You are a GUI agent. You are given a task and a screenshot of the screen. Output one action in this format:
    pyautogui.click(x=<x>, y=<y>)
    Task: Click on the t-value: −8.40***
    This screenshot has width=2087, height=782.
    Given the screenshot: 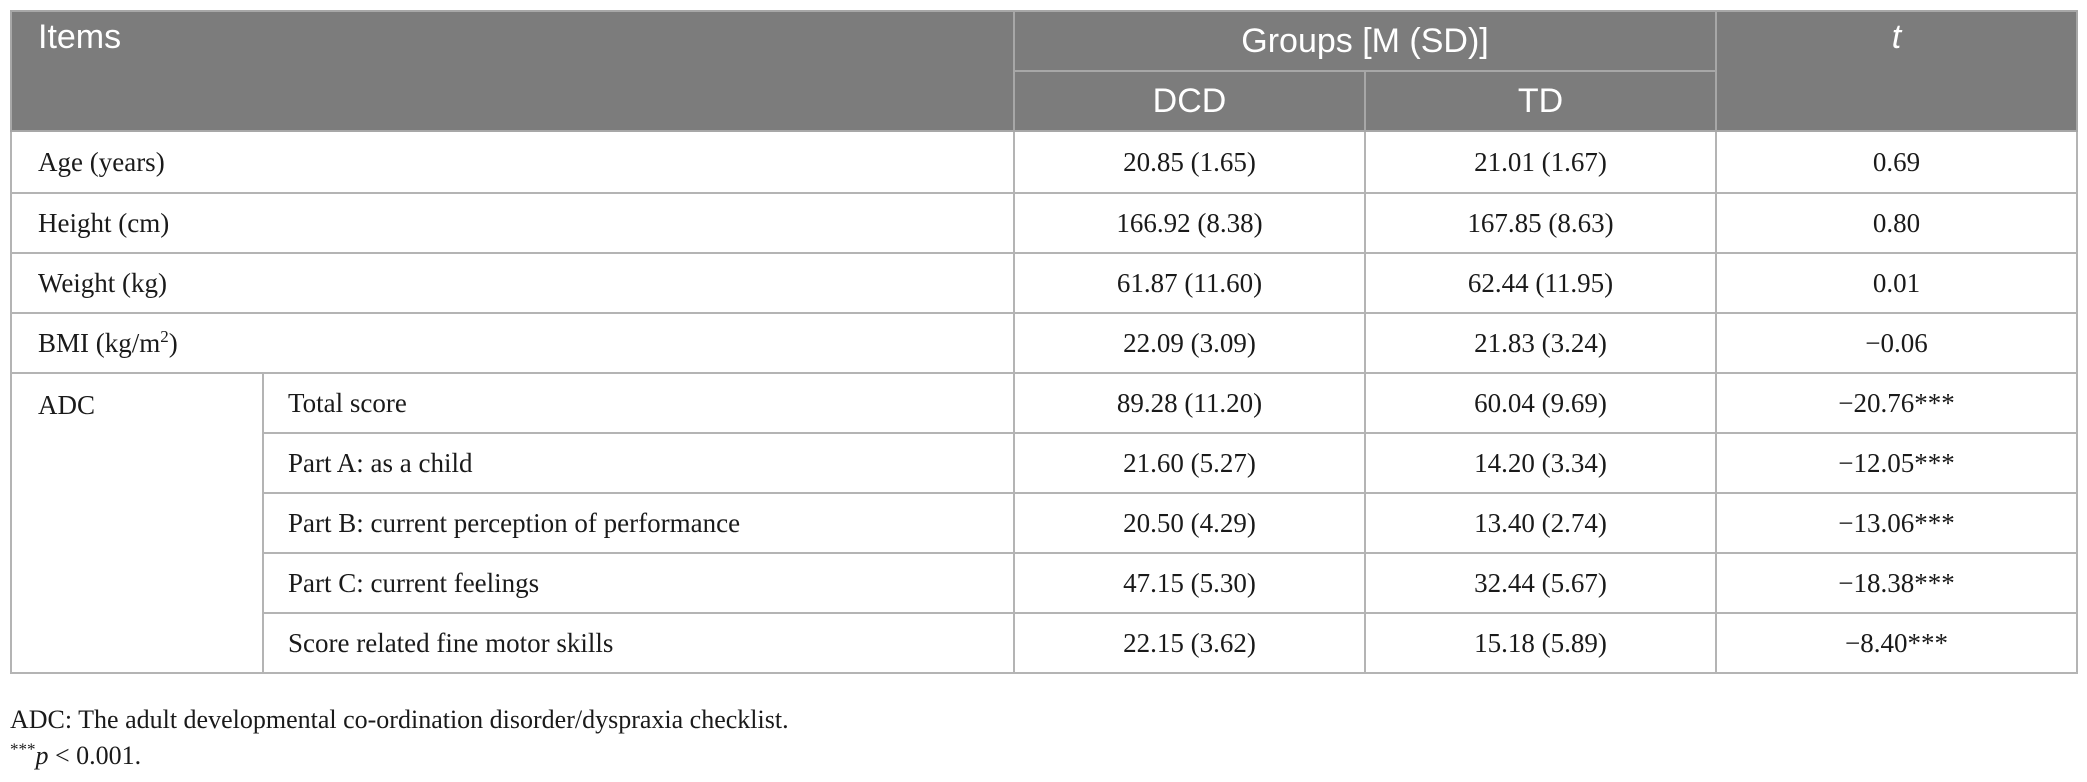 What is the action you would take?
    pyautogui.click(x=1897, y=643)
    